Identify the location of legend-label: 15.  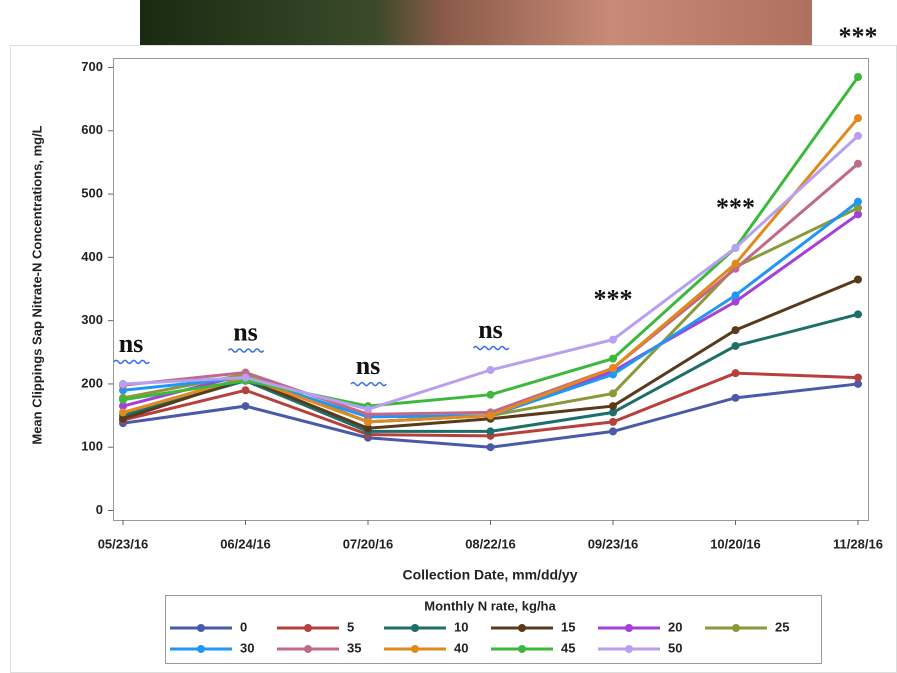
(568, 626).